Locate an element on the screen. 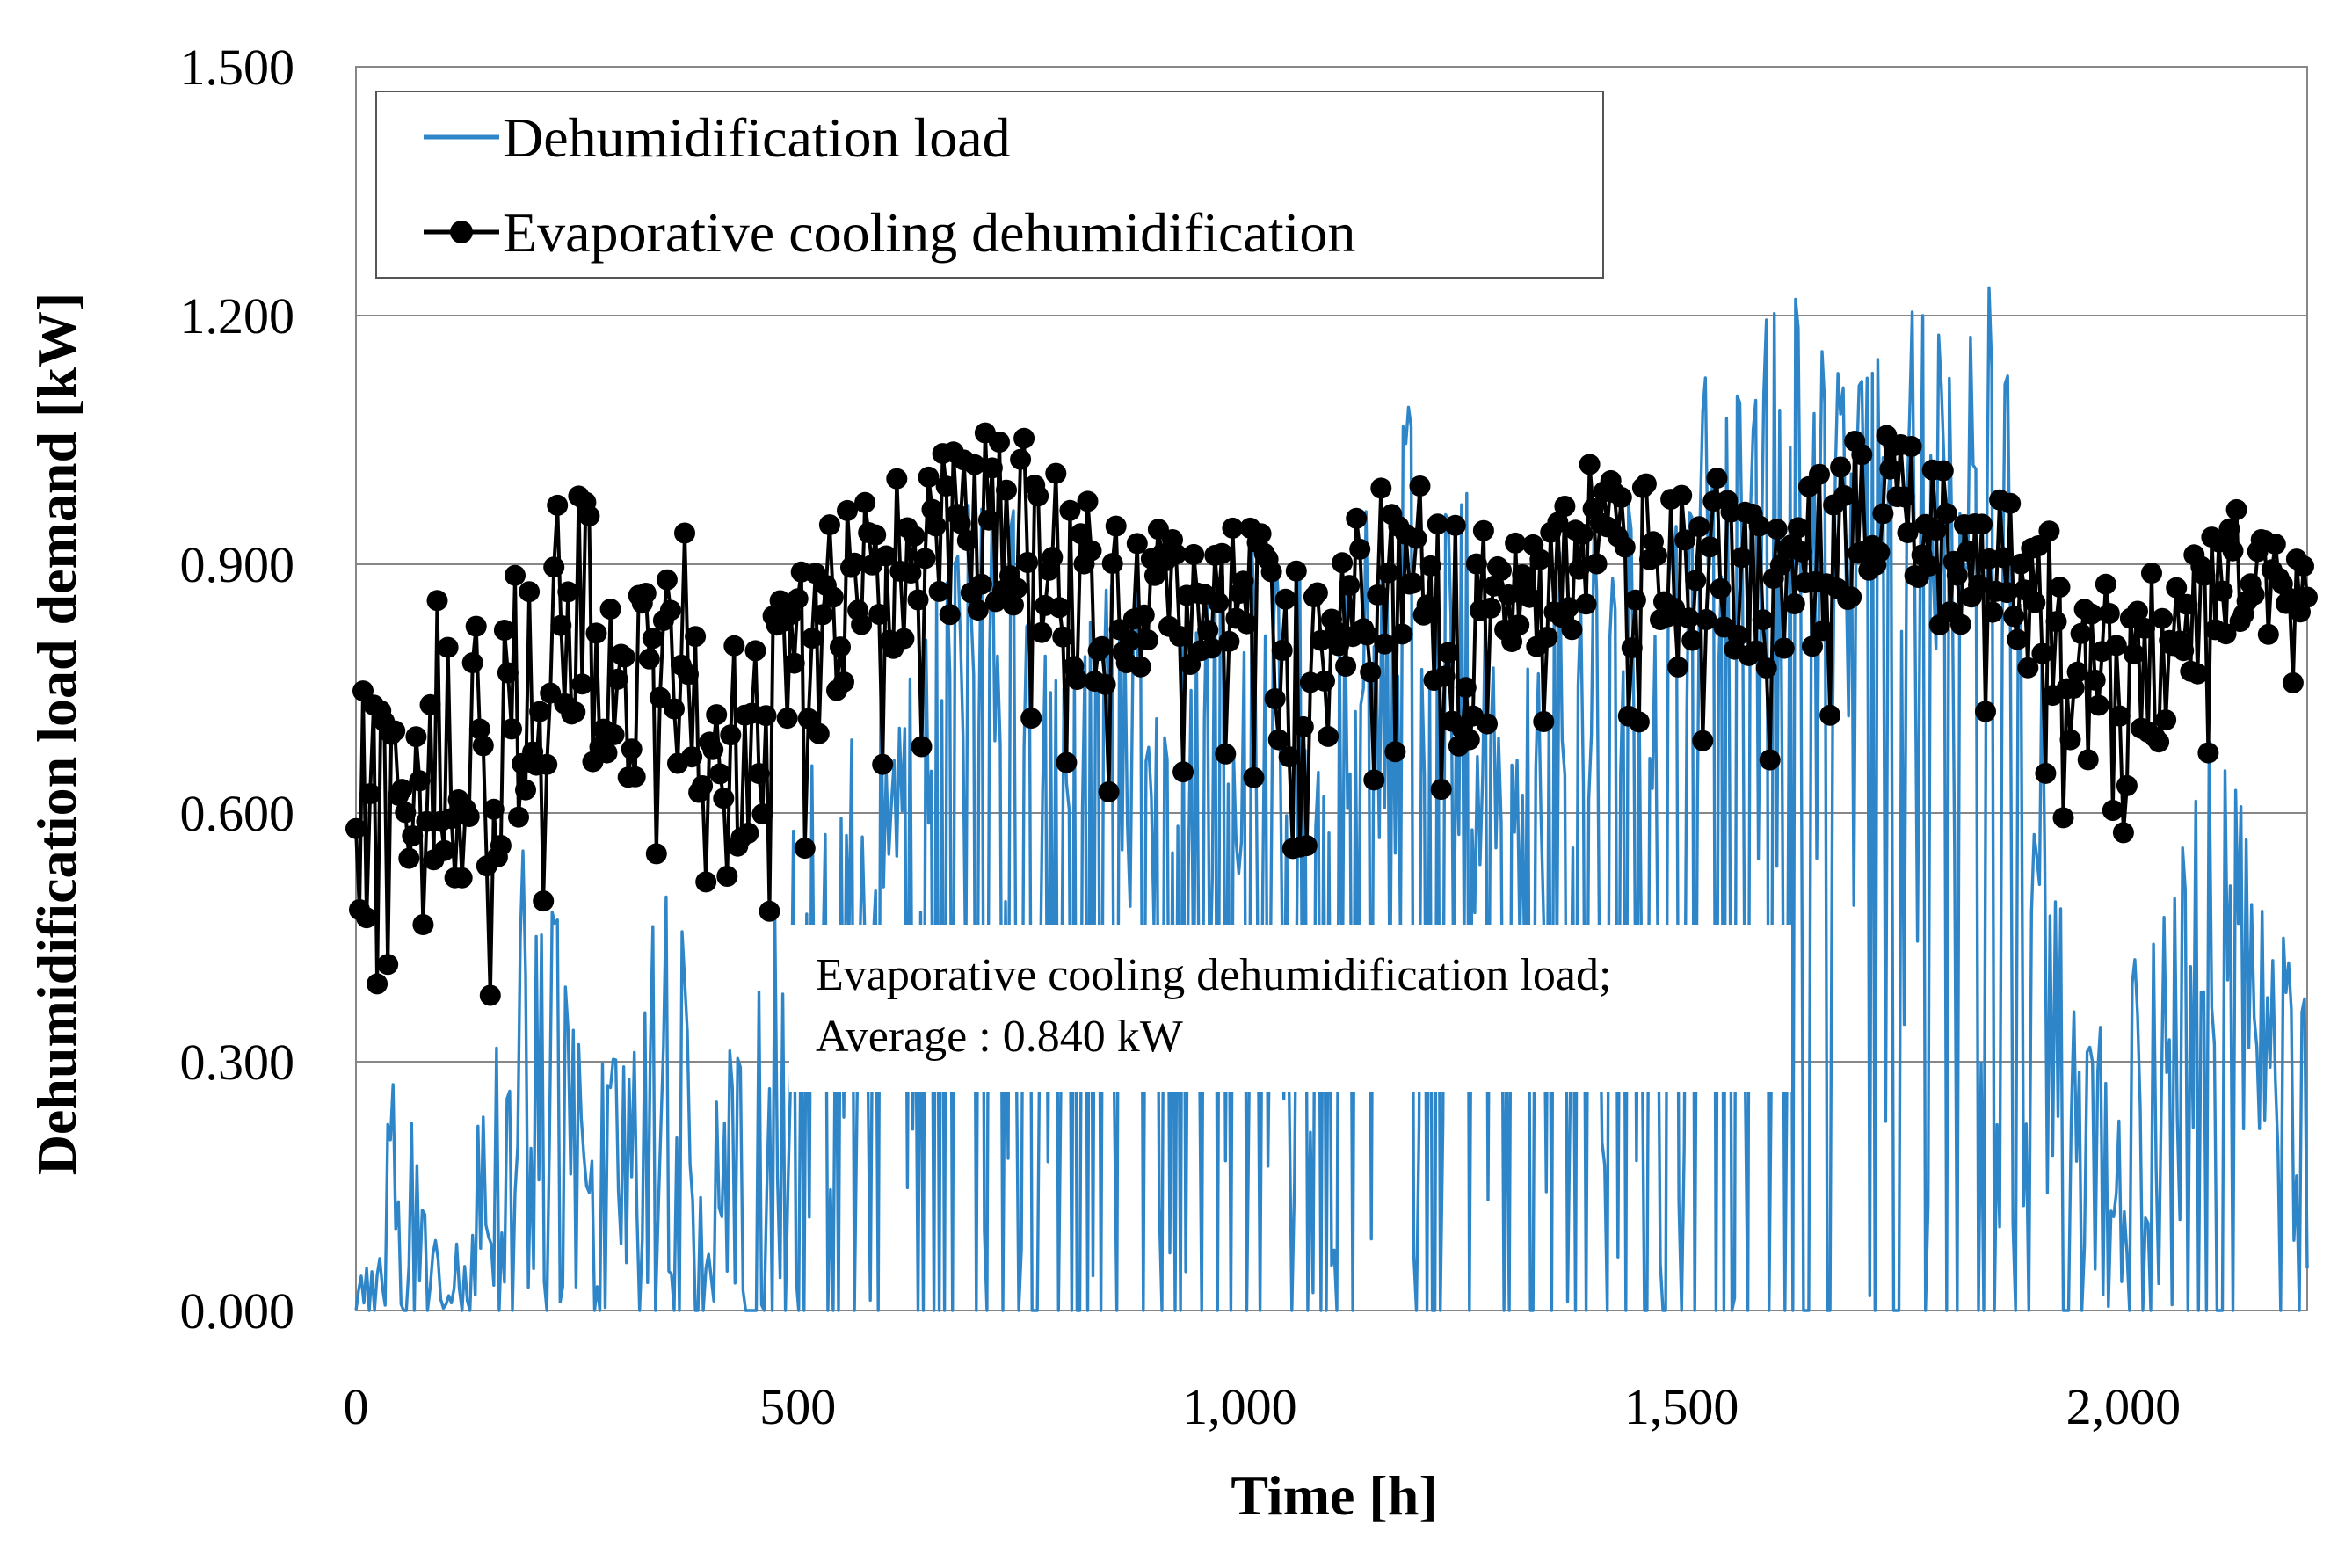 This screenshot has width=2345, height=1568. y-tick-label-0: 0.000 is located at coordinates (238, 1310).